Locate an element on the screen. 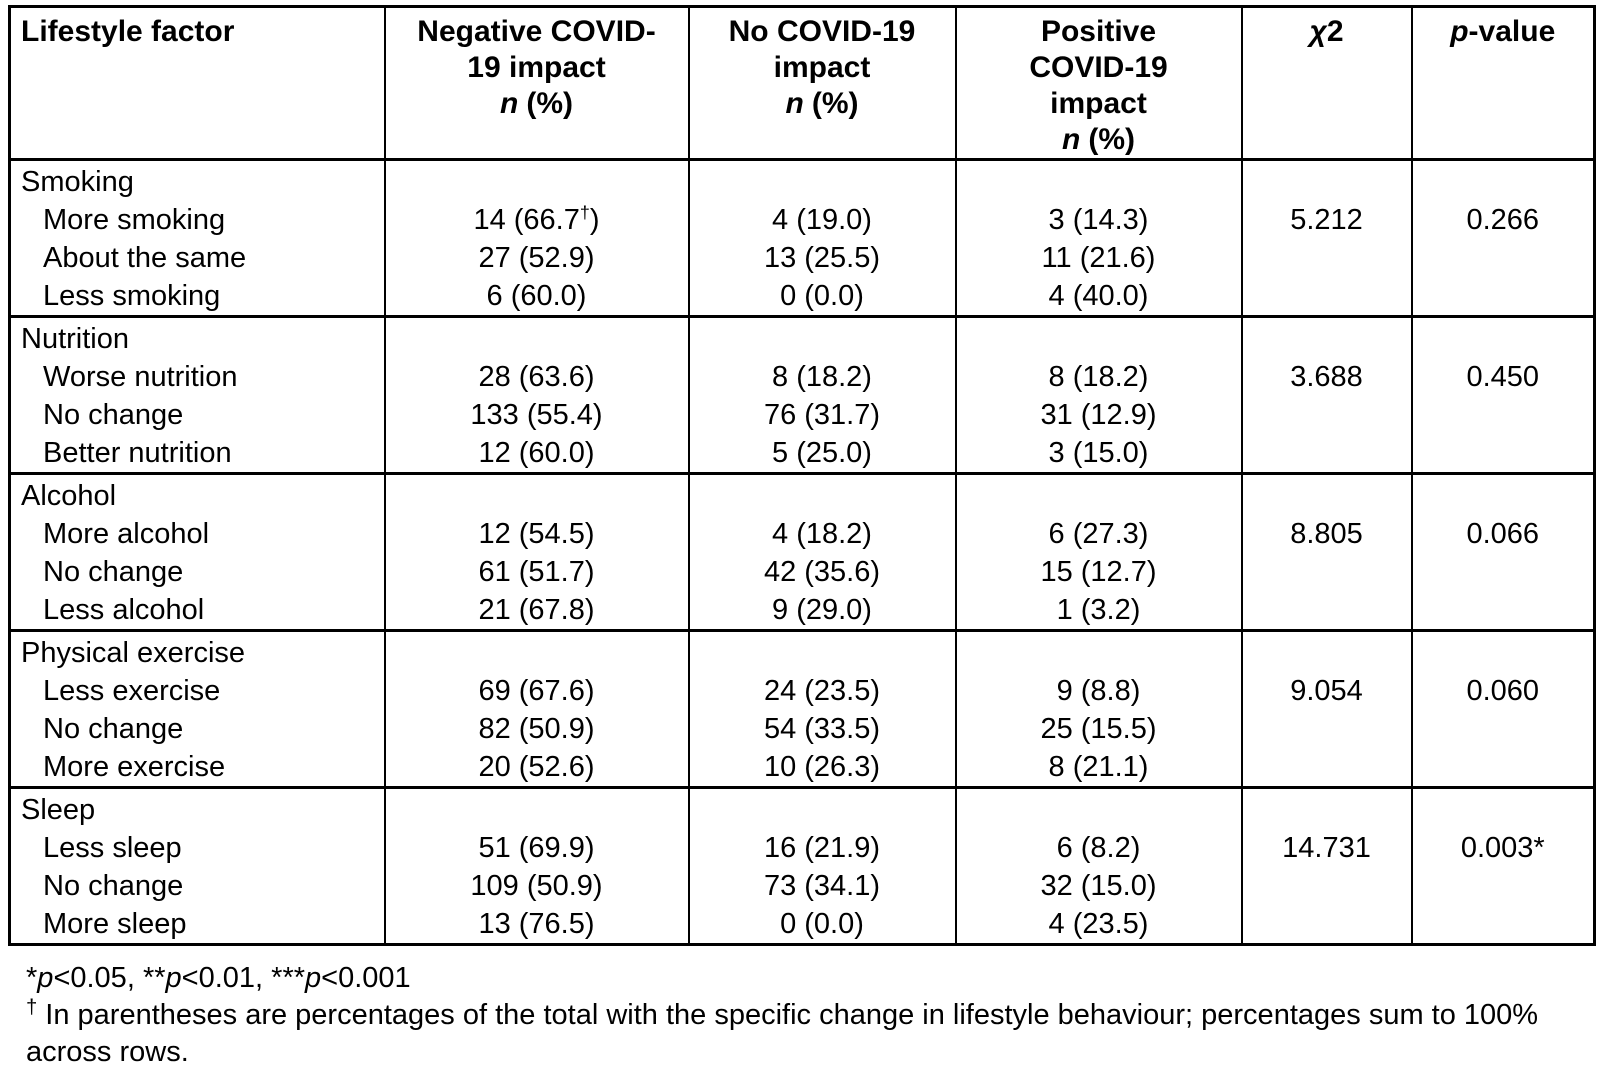 This screenshot has width=1600, height=1073. cell-line: 6 (8.2) is located at coordinates (1098, 848).